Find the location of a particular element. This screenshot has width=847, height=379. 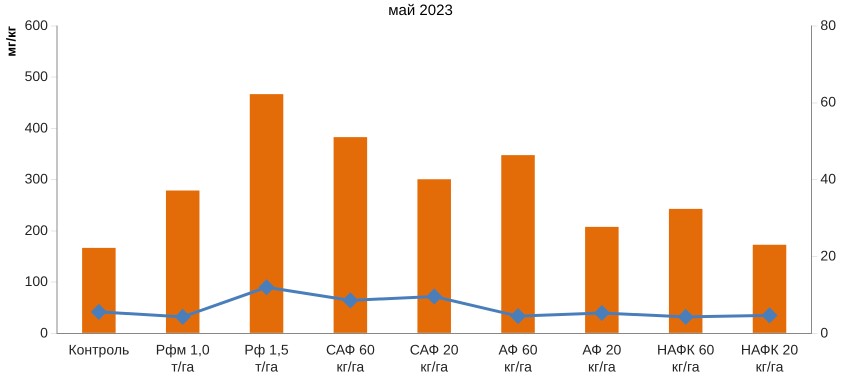

chart-title: май 2023 is located at coordinates (420, 11).